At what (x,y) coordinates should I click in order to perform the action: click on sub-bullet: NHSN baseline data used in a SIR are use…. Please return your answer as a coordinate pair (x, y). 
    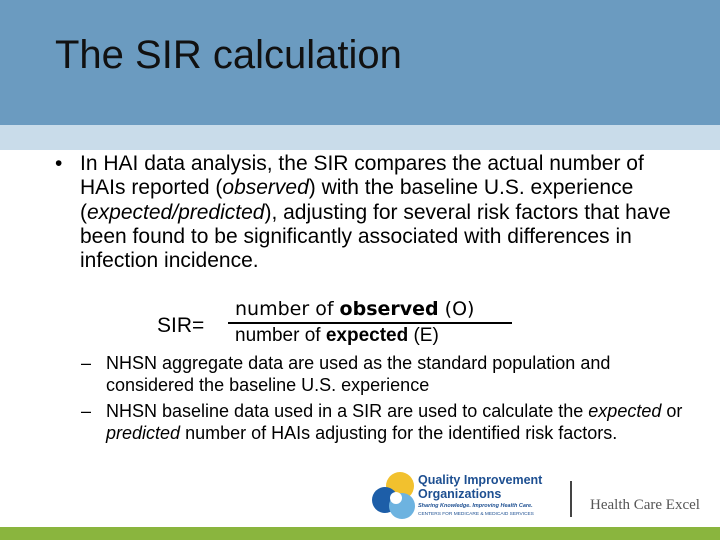
    Looking at the image, I should click on (383, 422).